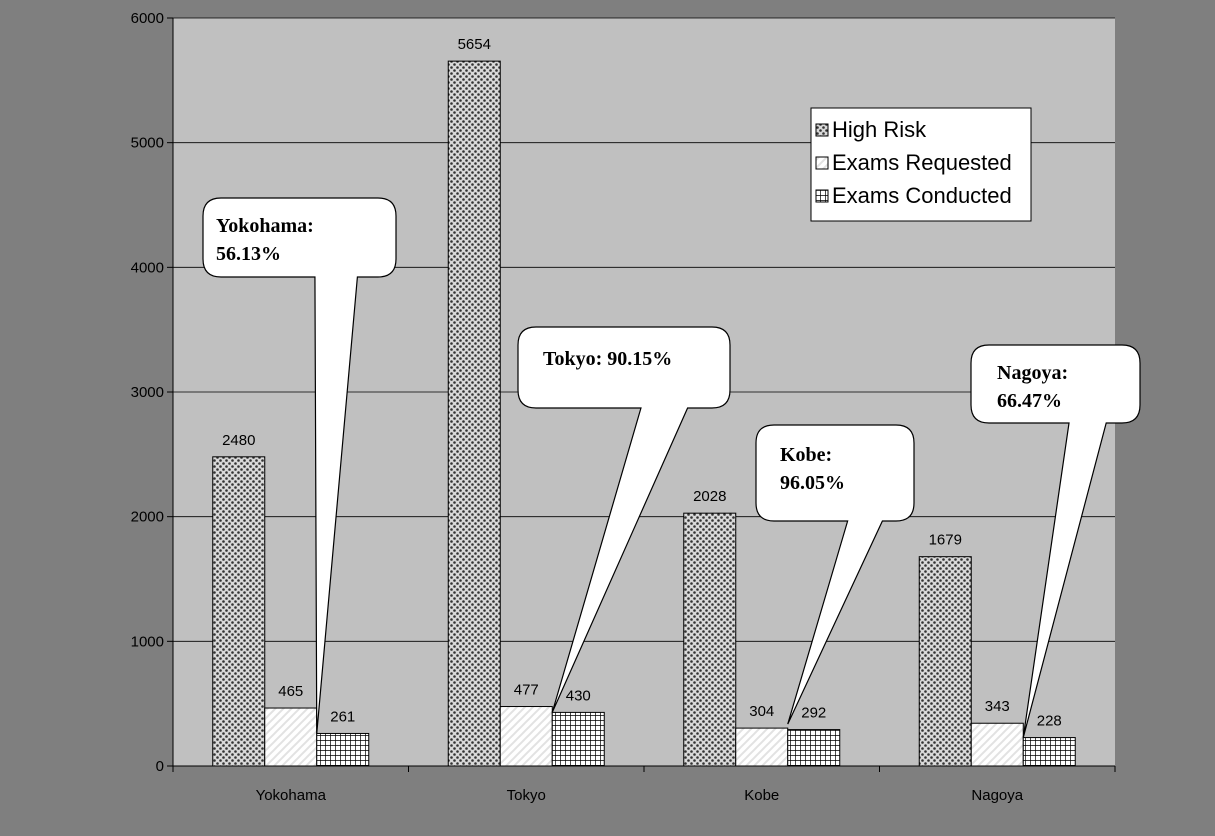 The width and height of the screenshot is (1215, 836). I want to click on callout-kobe: Kobe: 96.05%, so click(835, 574).